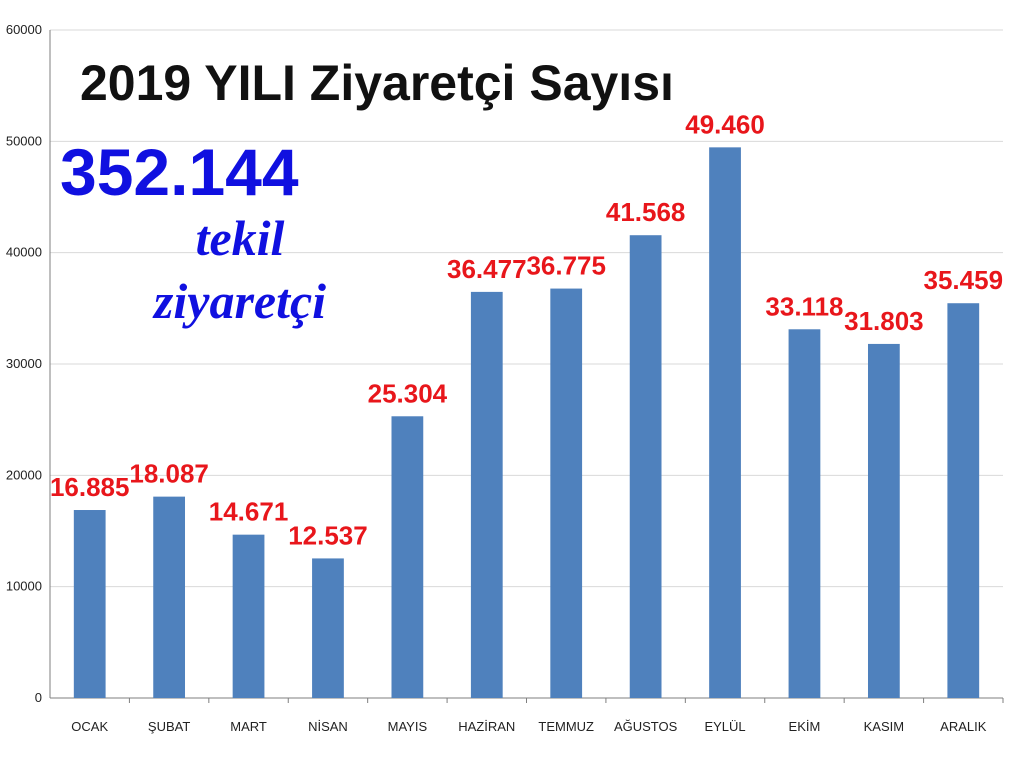 The width and height of the screenshot is (1024, 768). What do you see at coordinates (38, 697) in the screenshot?
I see `y-tick-label: 0` at bounding box center [38, 697].